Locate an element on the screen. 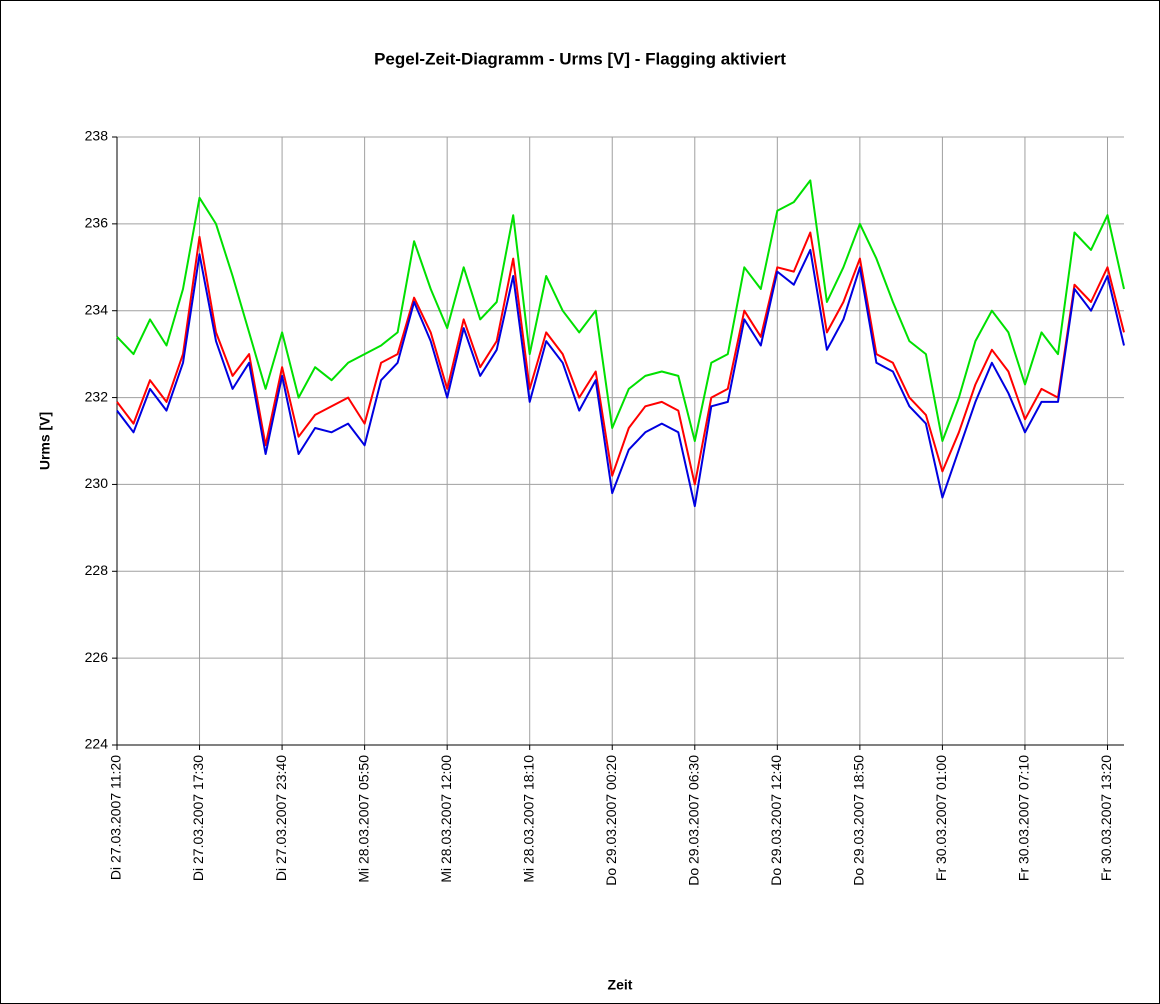 Image resolution: width=1160 pixels, height=1004 pixels. y-tick-label: 226 is located at coordinates (97, 657).